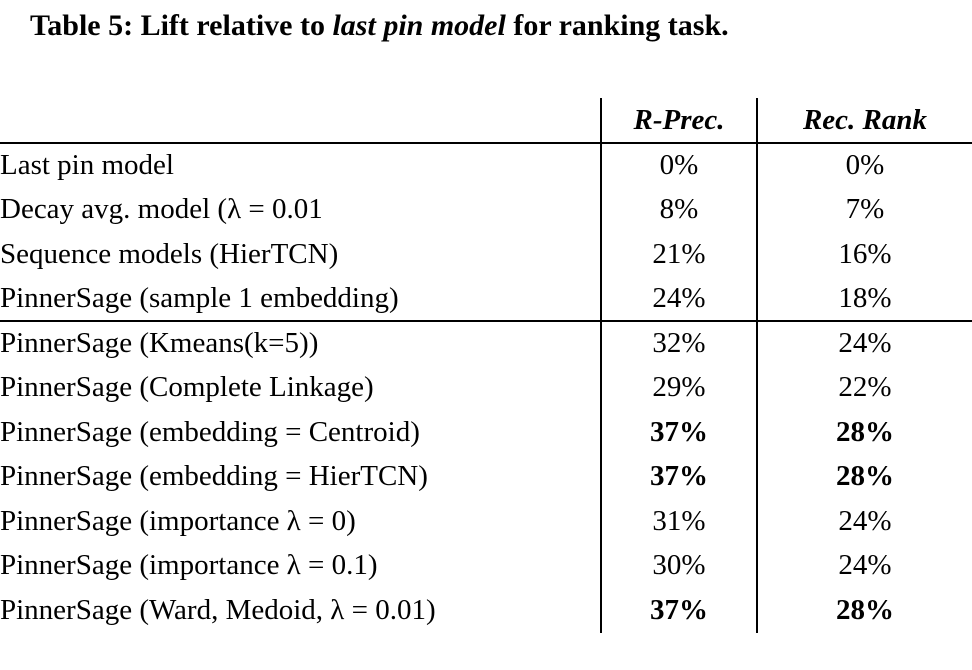  I want to click on r-prec-value: 32%, so click(679, 343).